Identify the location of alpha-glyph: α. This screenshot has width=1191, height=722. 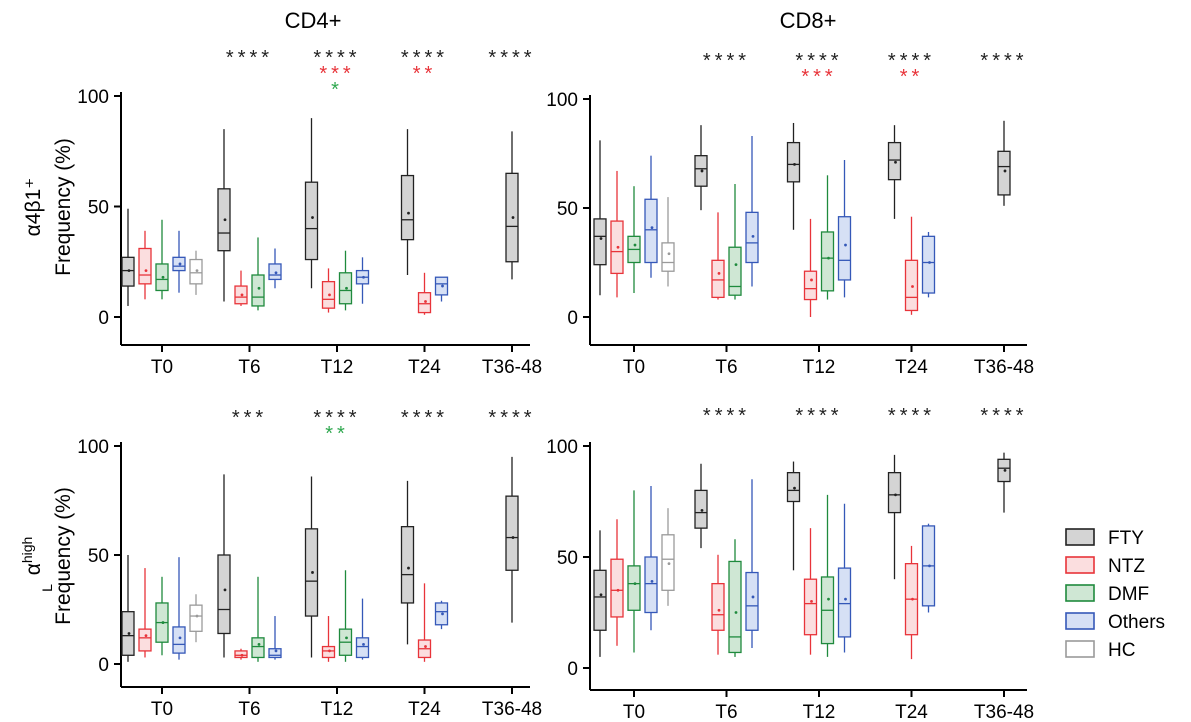
(33, 569).